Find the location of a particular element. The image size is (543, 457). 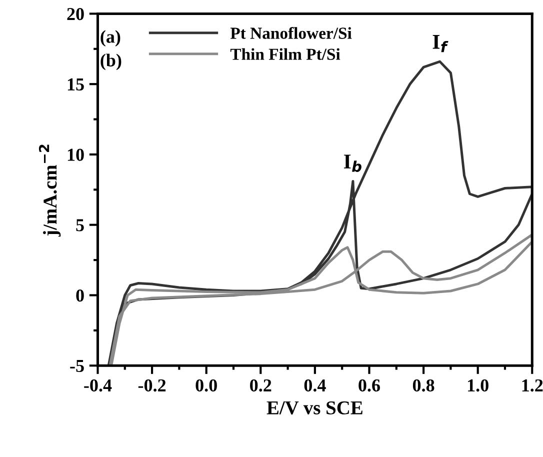

x-tick-label: 0.0 is located at coordinates (206, 385).